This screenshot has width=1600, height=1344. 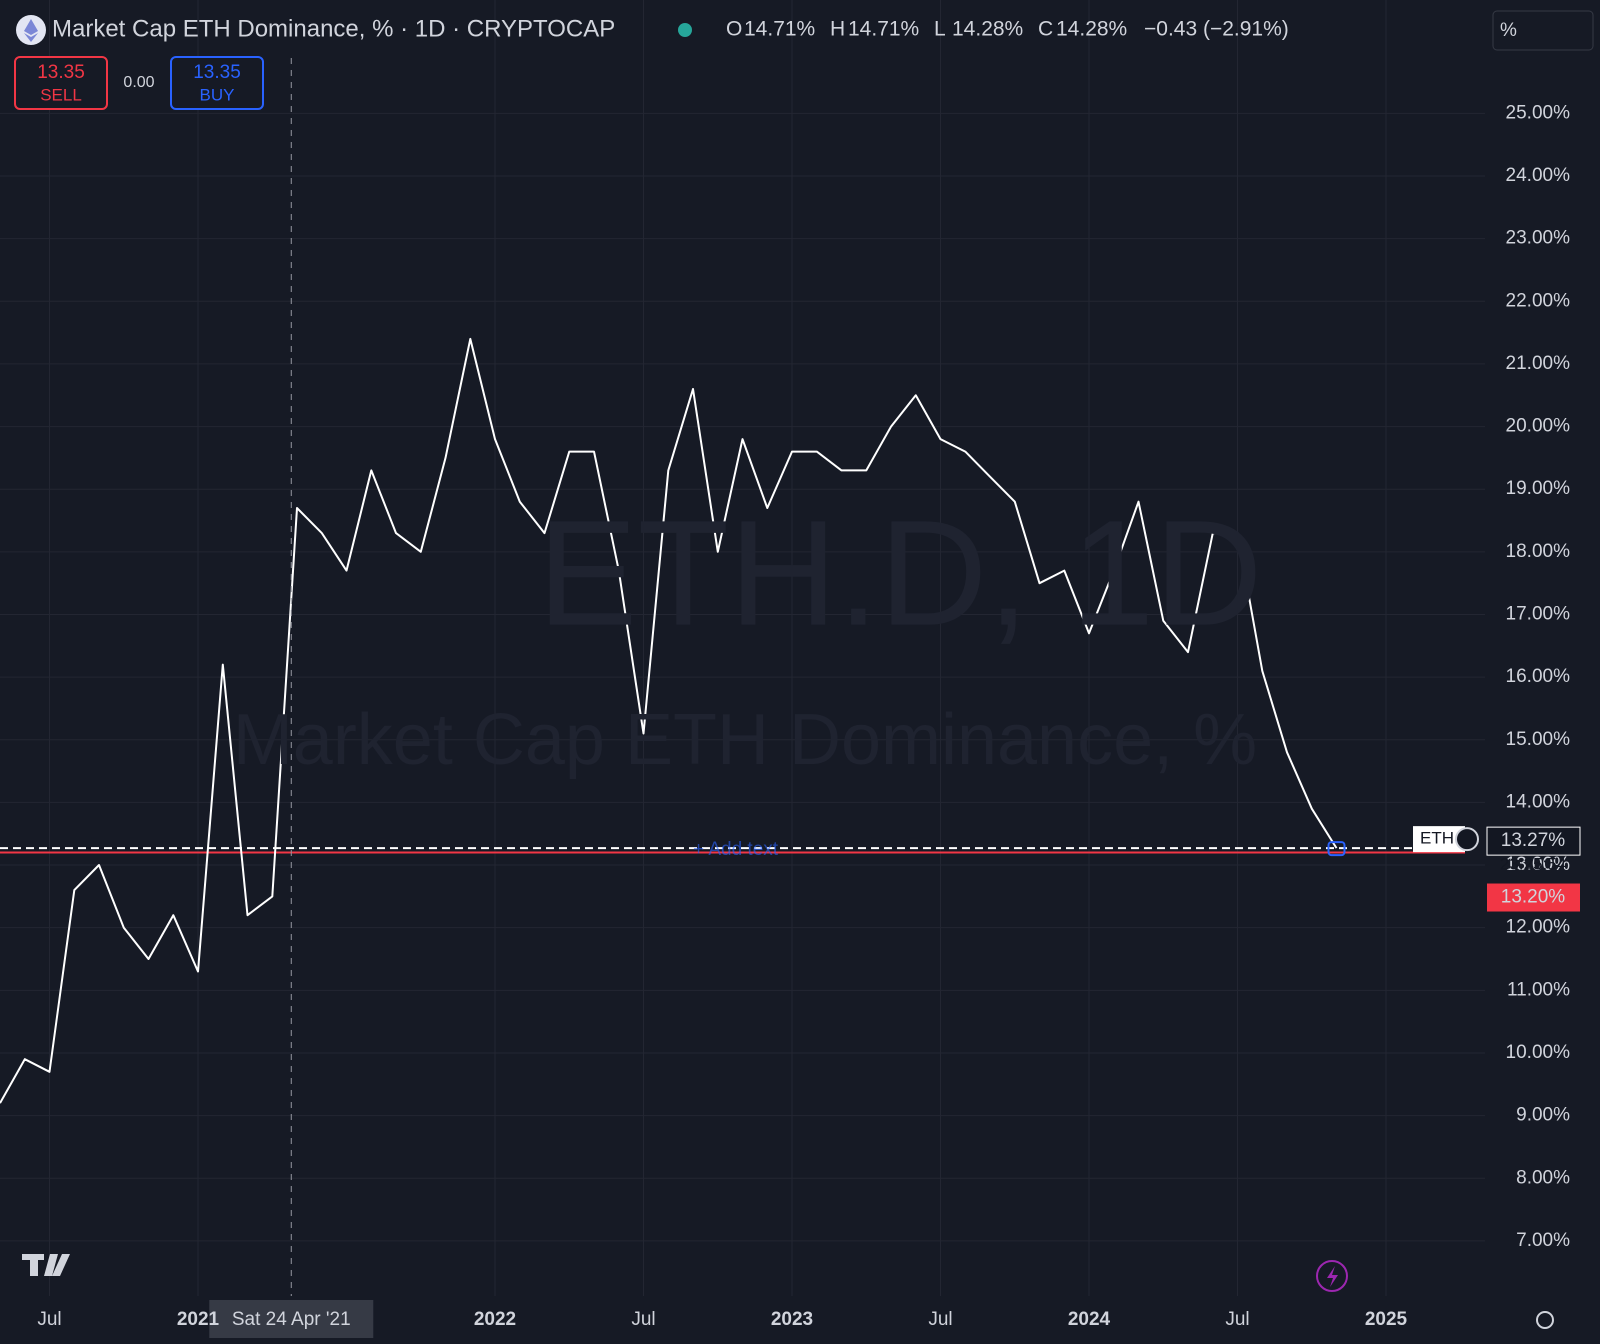 I want to click on y-tick-label: 15.00%, so click(x=1538, y=739).